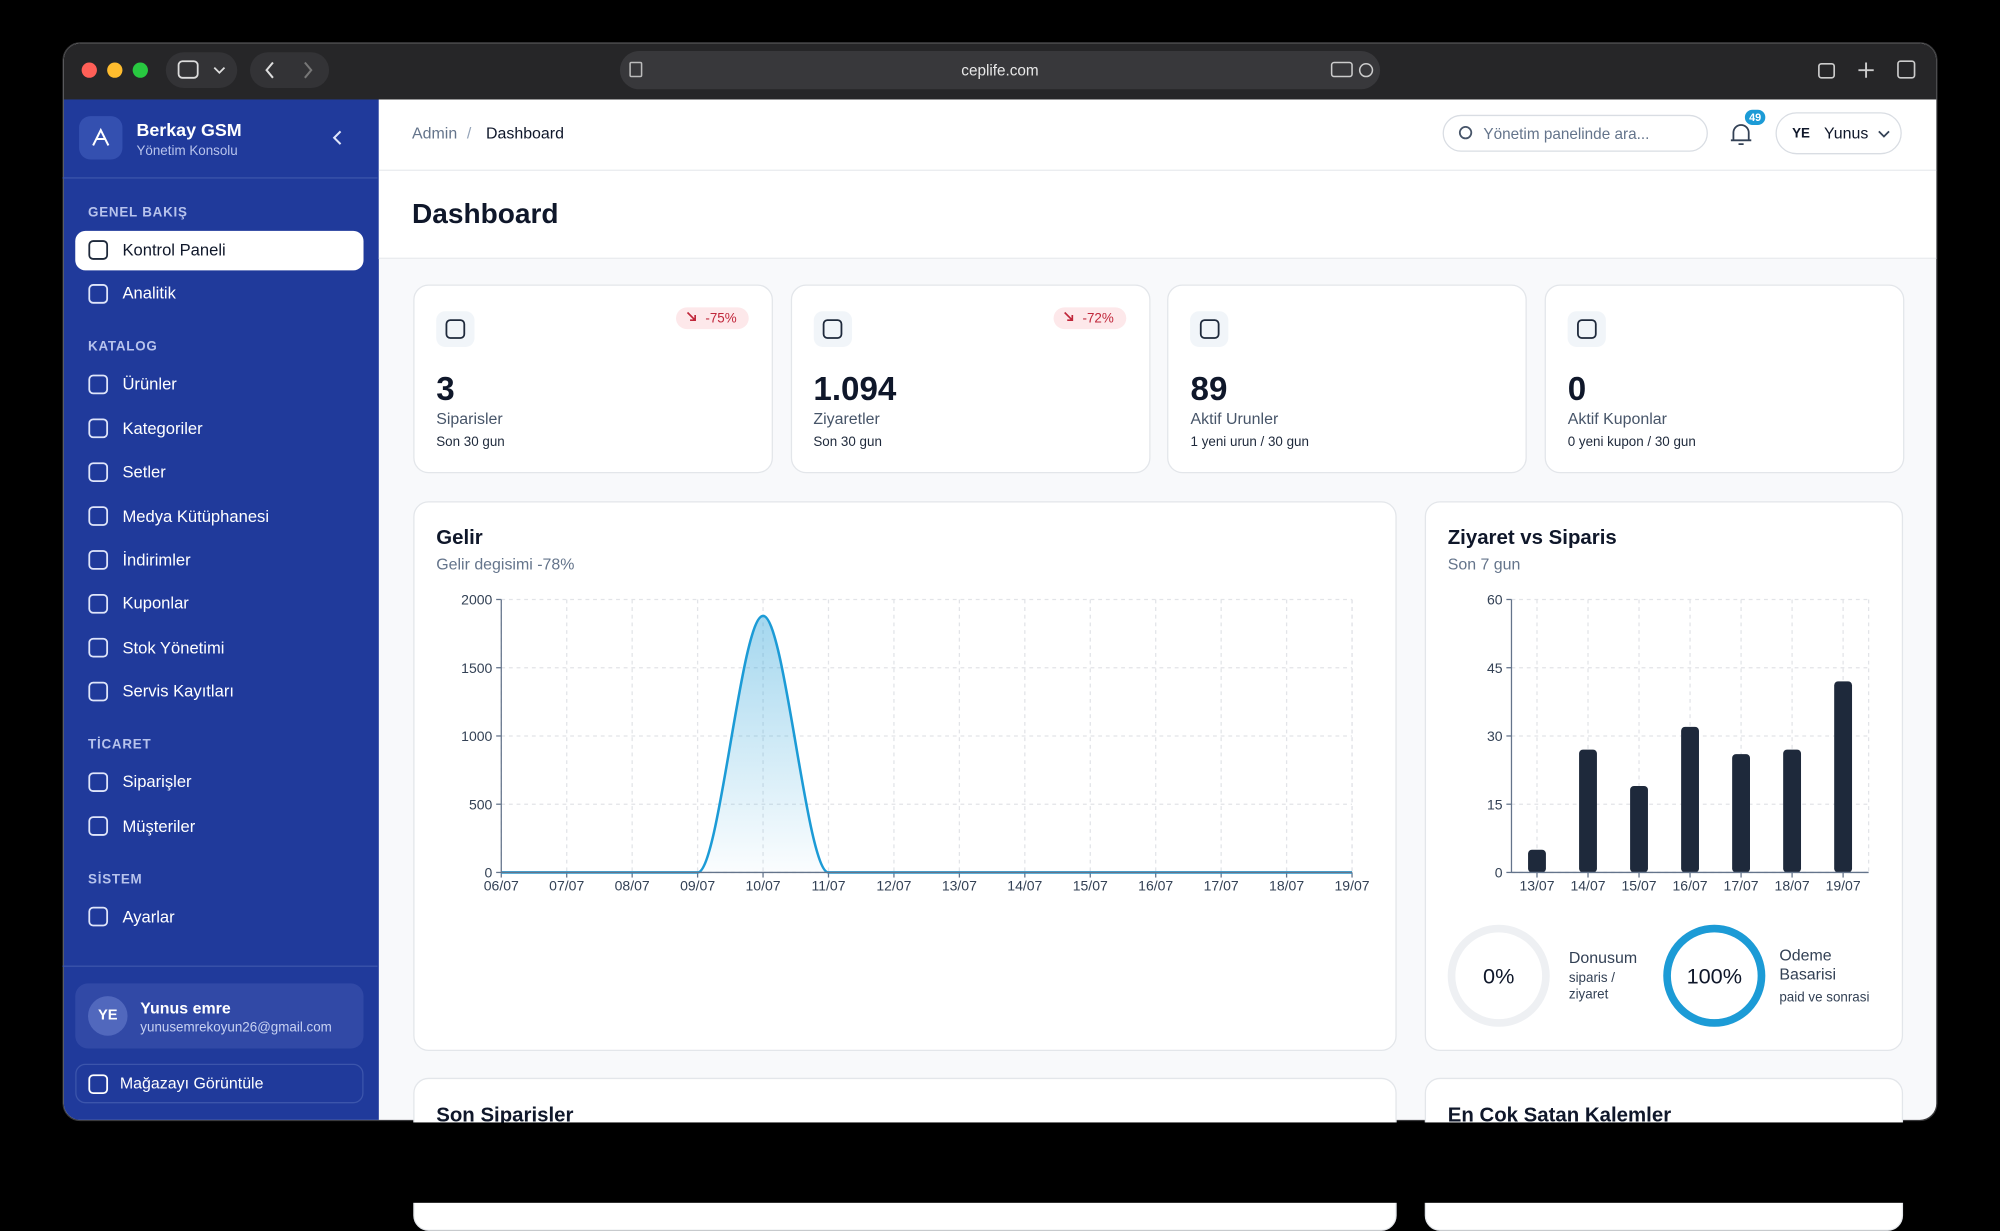 This screenshot has height=1231, width=2000. Describe the element at coordinates (196, 516) in the screenshot. I see `nav-label: Medya Kütüphanesi` at that location.